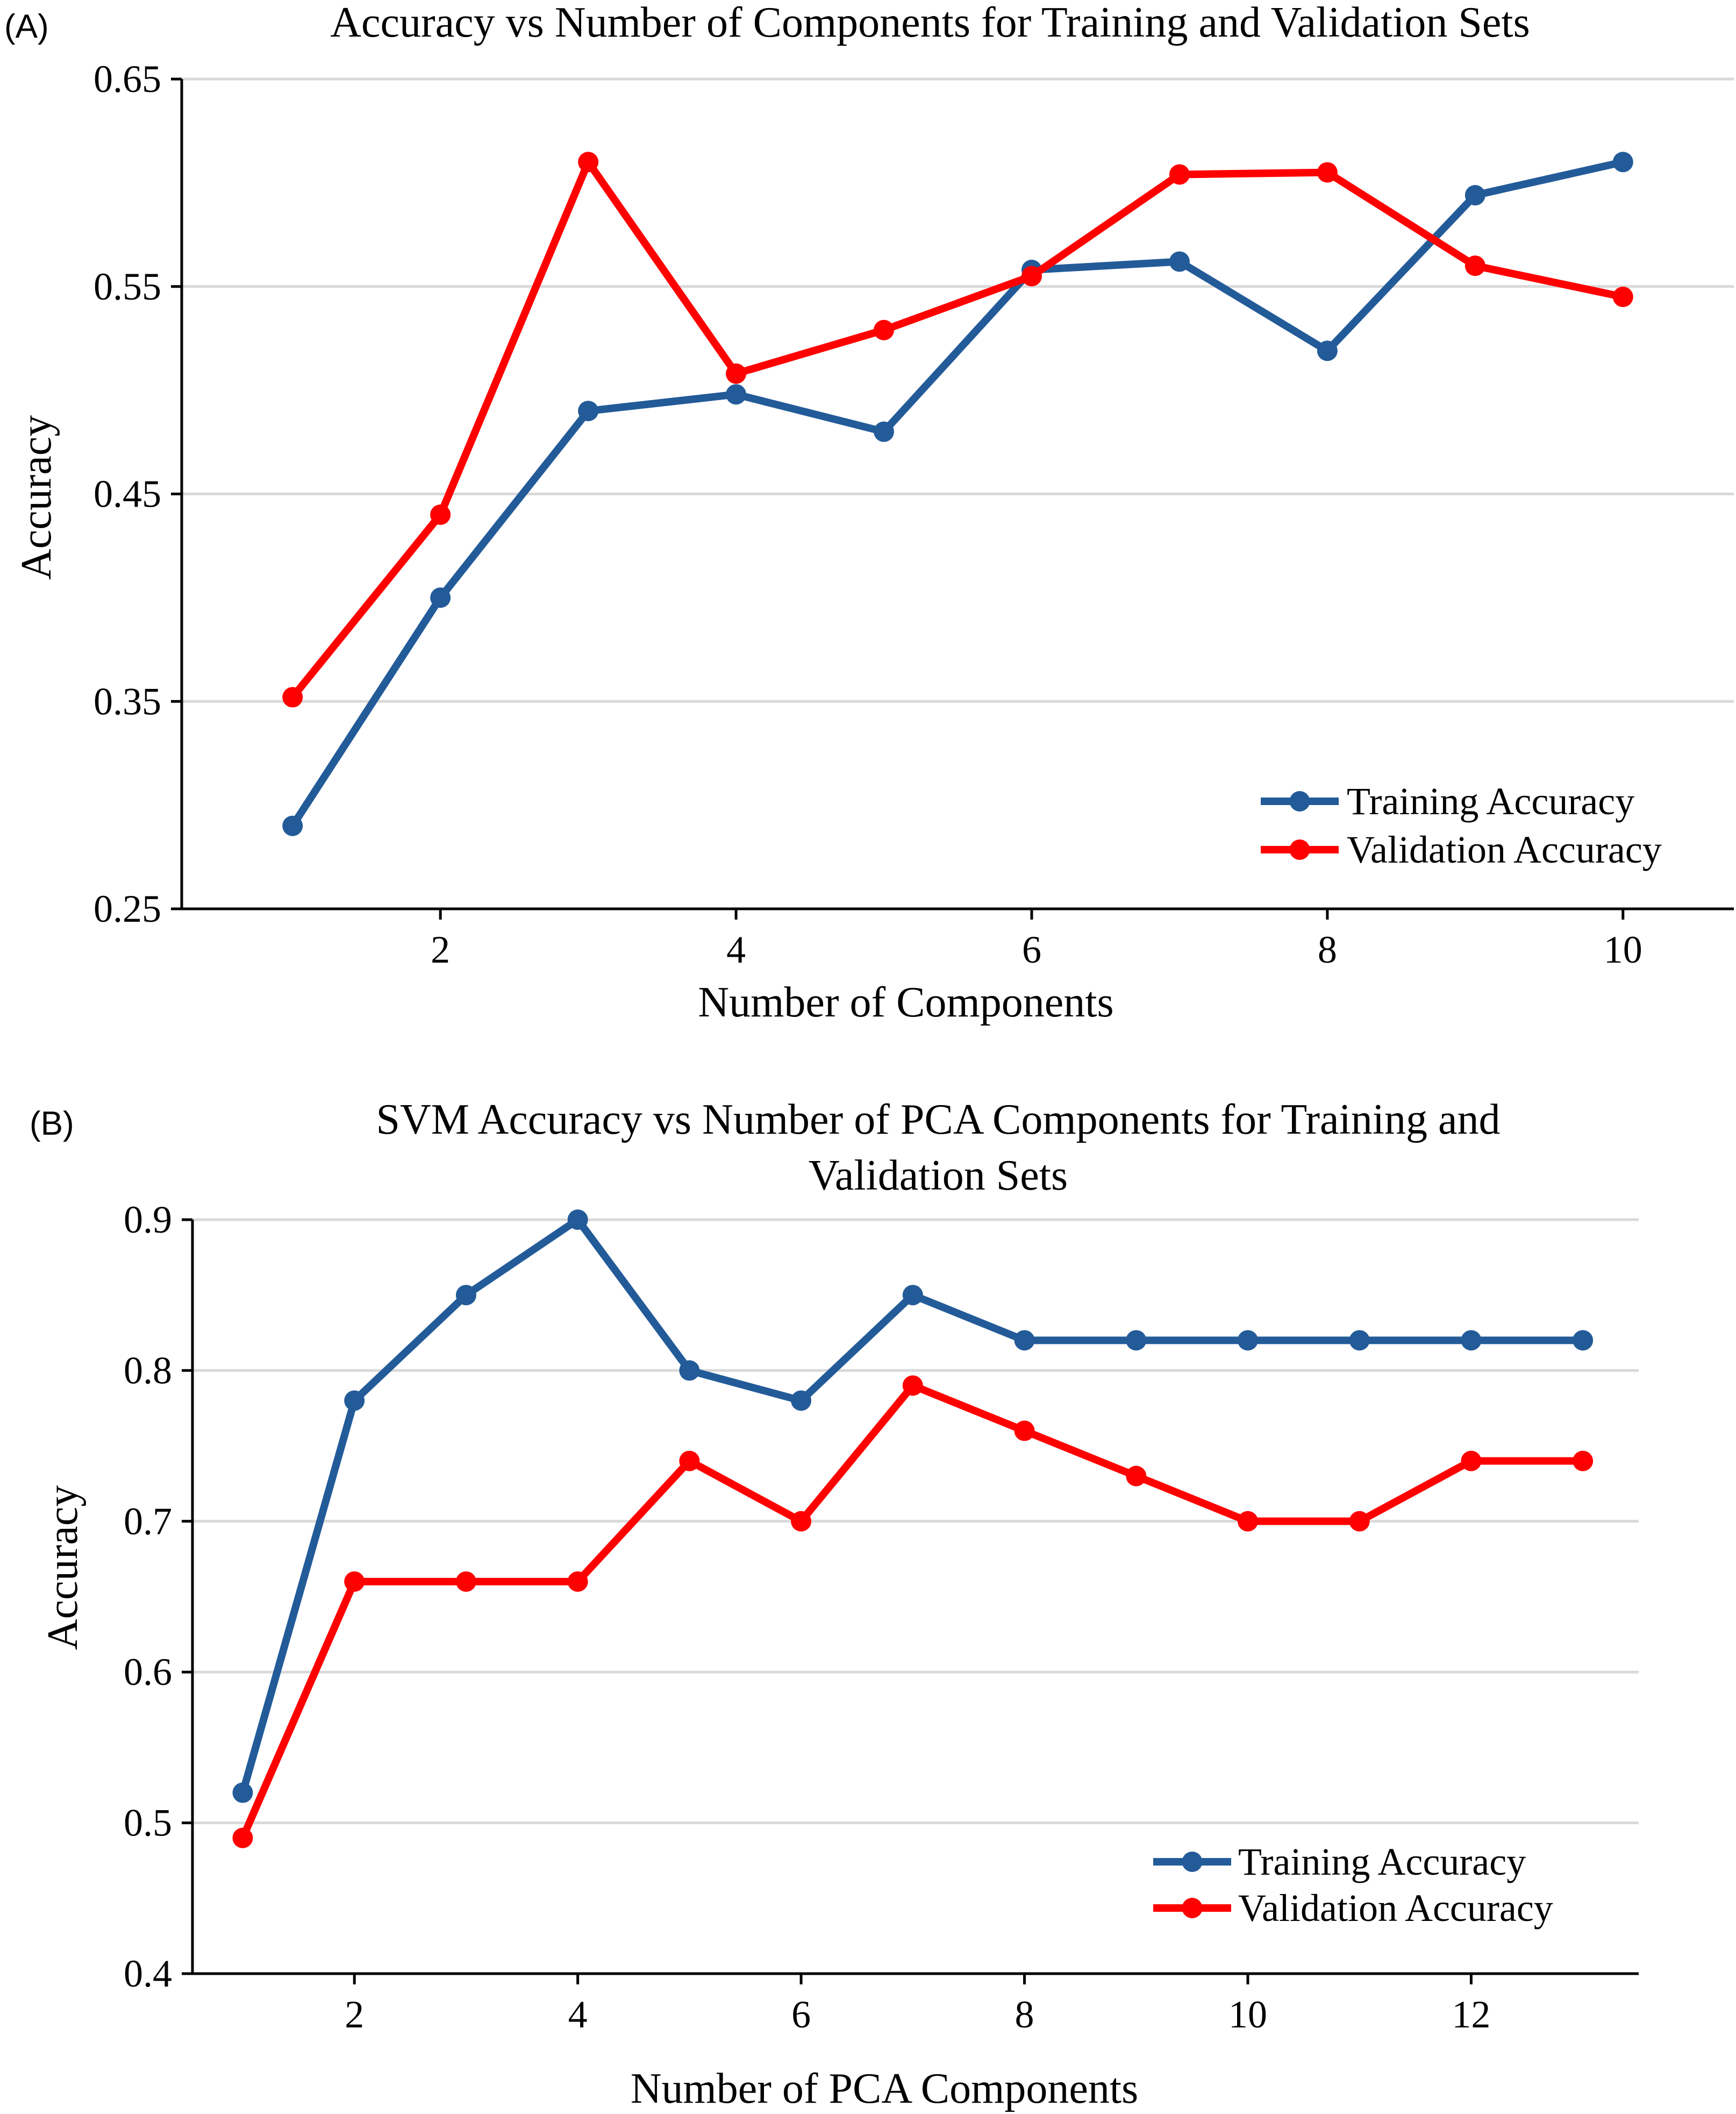 This screenshot has height=2114, width=1736. What do you see at coordinates (884, 2088) in the screenshot?
I see `x-axis-title: Number of PCA Components` at bounding box center [884, 2088].